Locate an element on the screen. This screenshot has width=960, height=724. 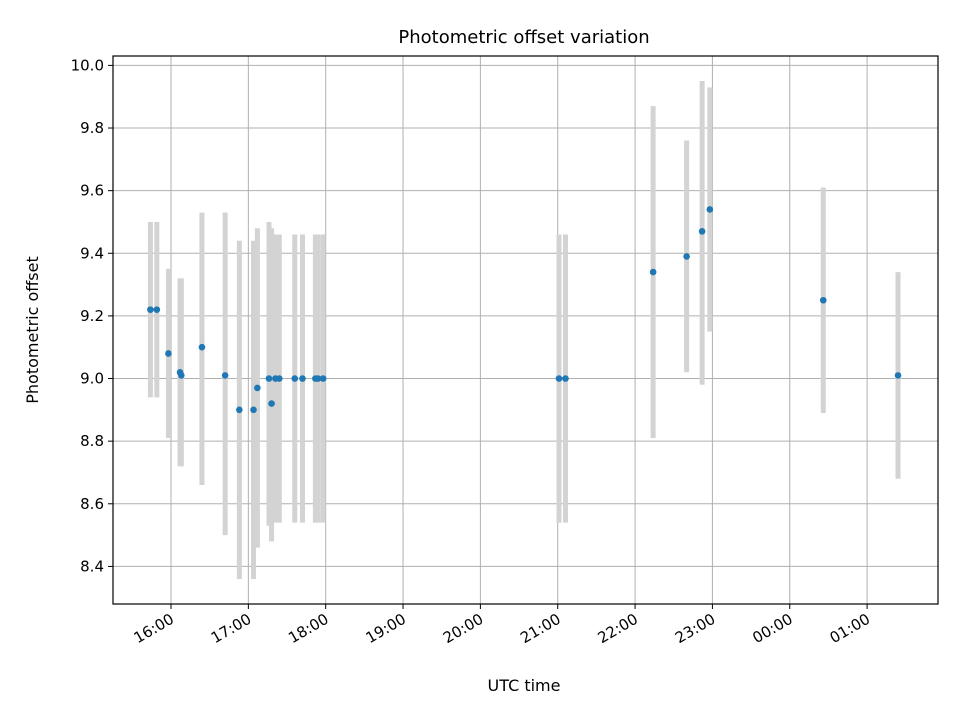
x-tick-label: 18:00 is located at coordinates (308, 628).